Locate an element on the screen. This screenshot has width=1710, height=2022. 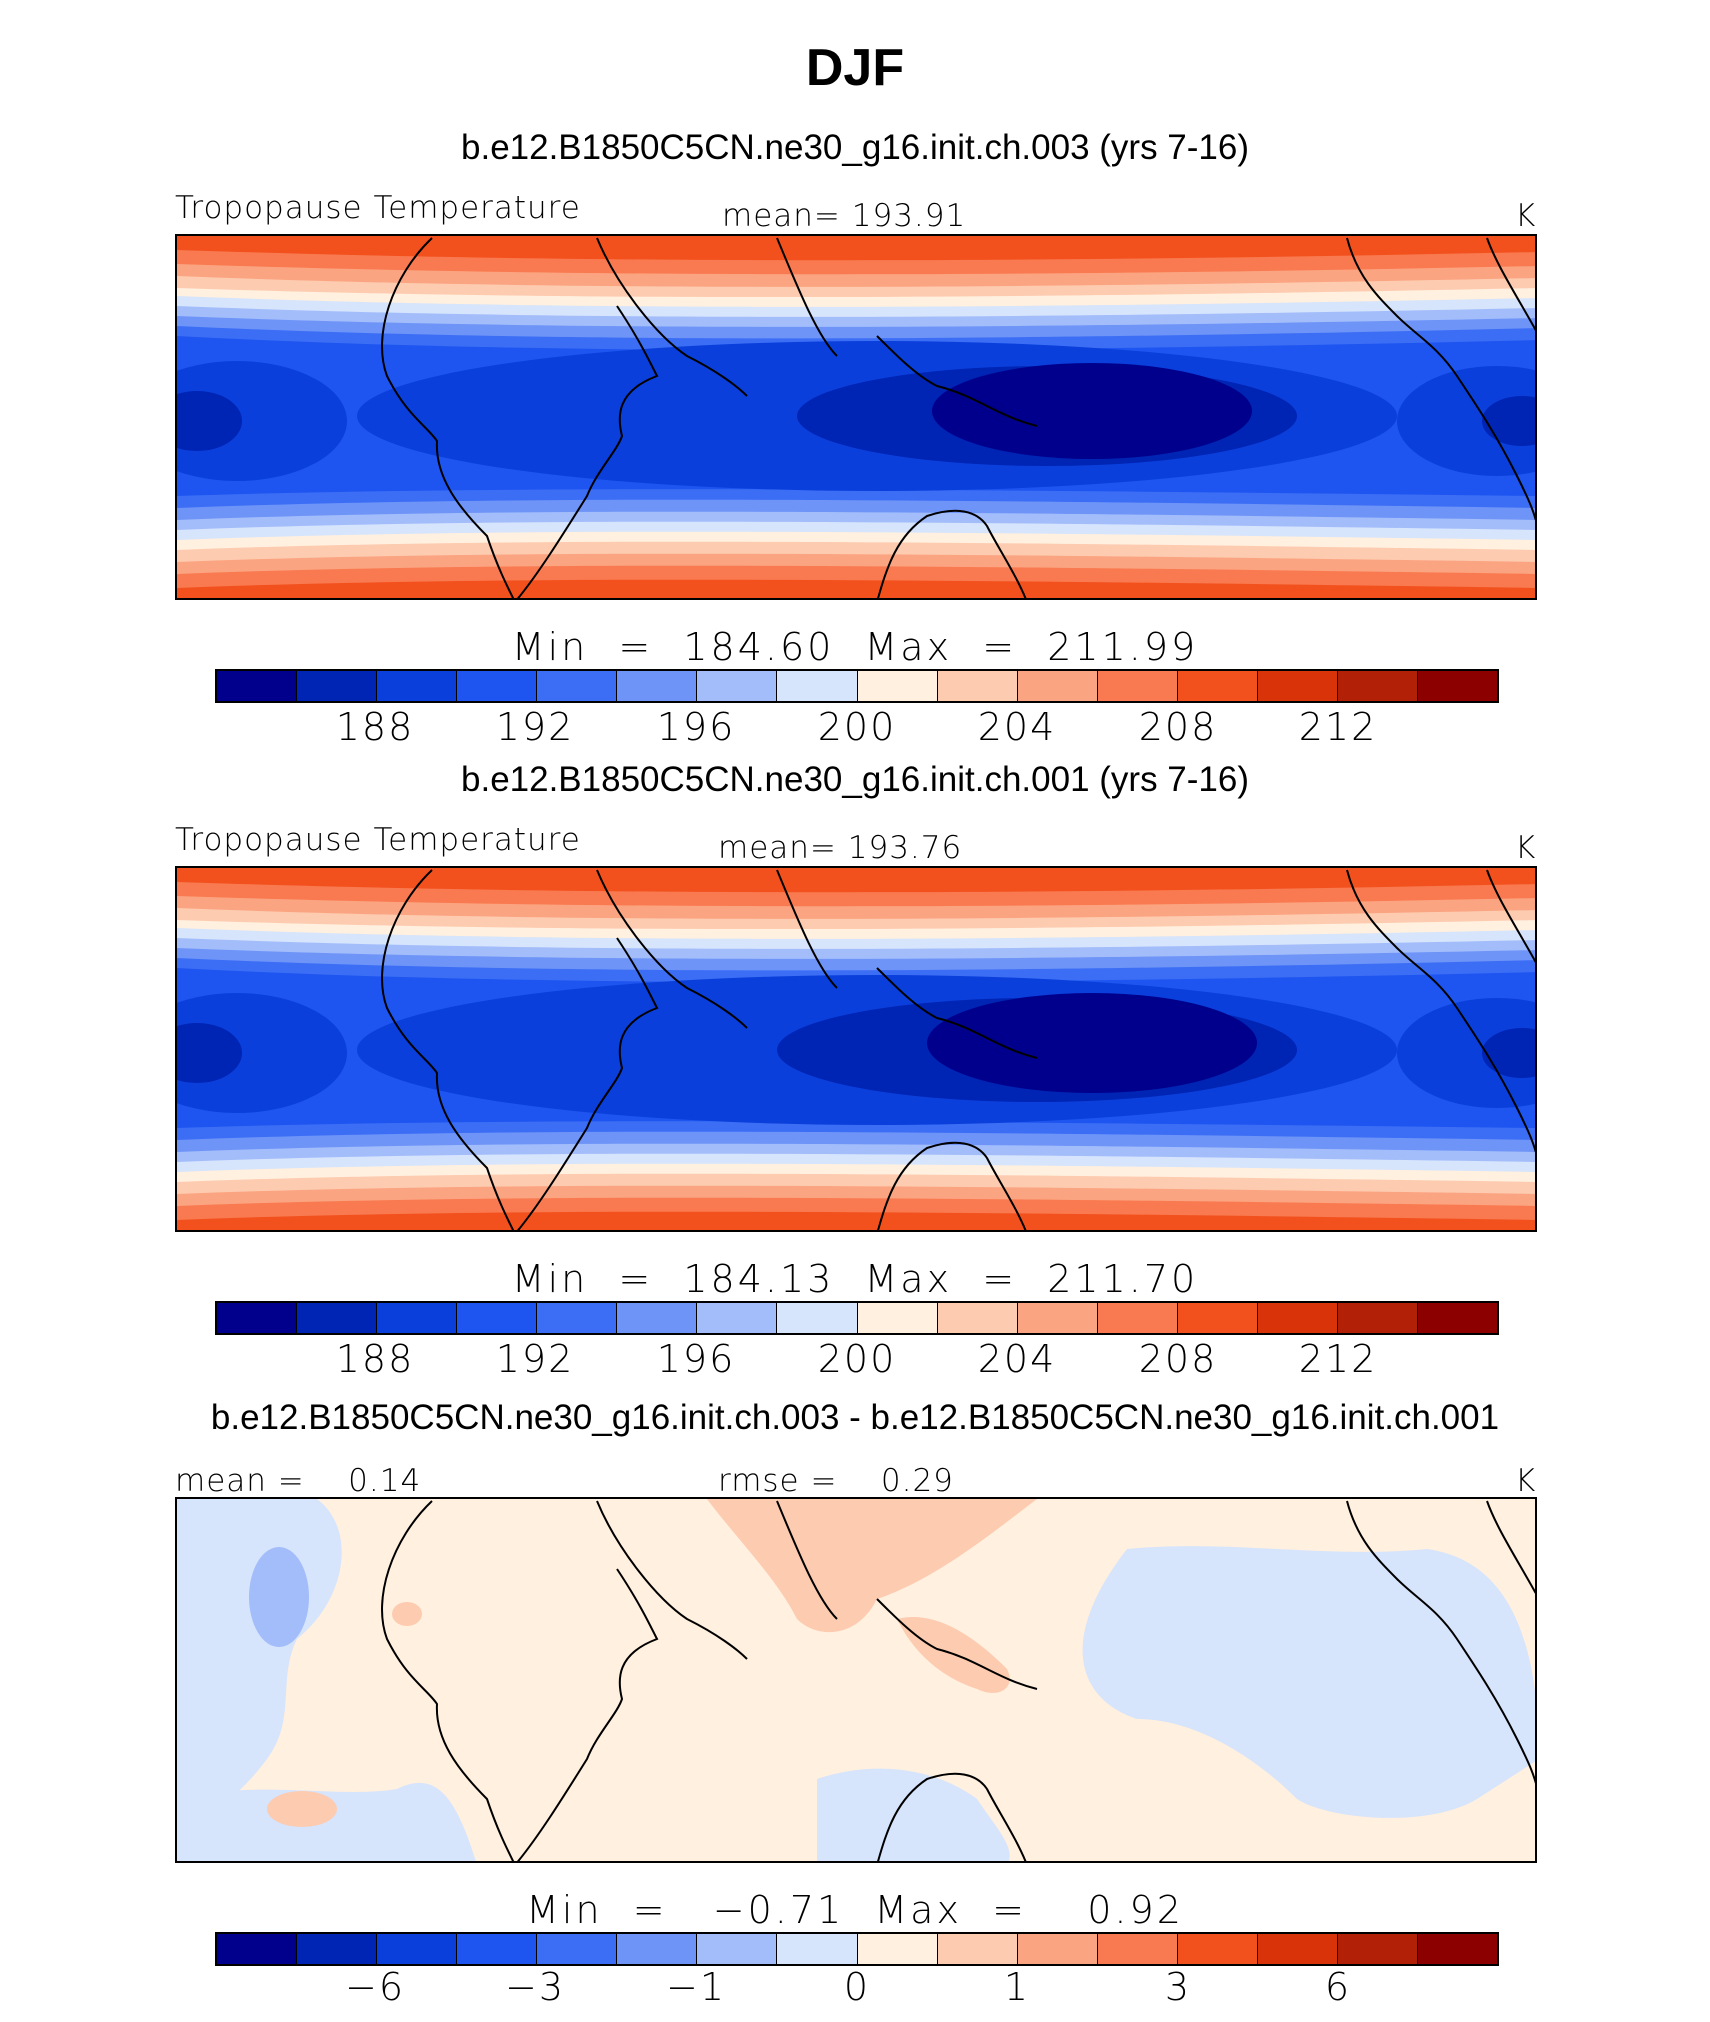
colorbar-tick: −1 is located at coordinates (696, 1987).